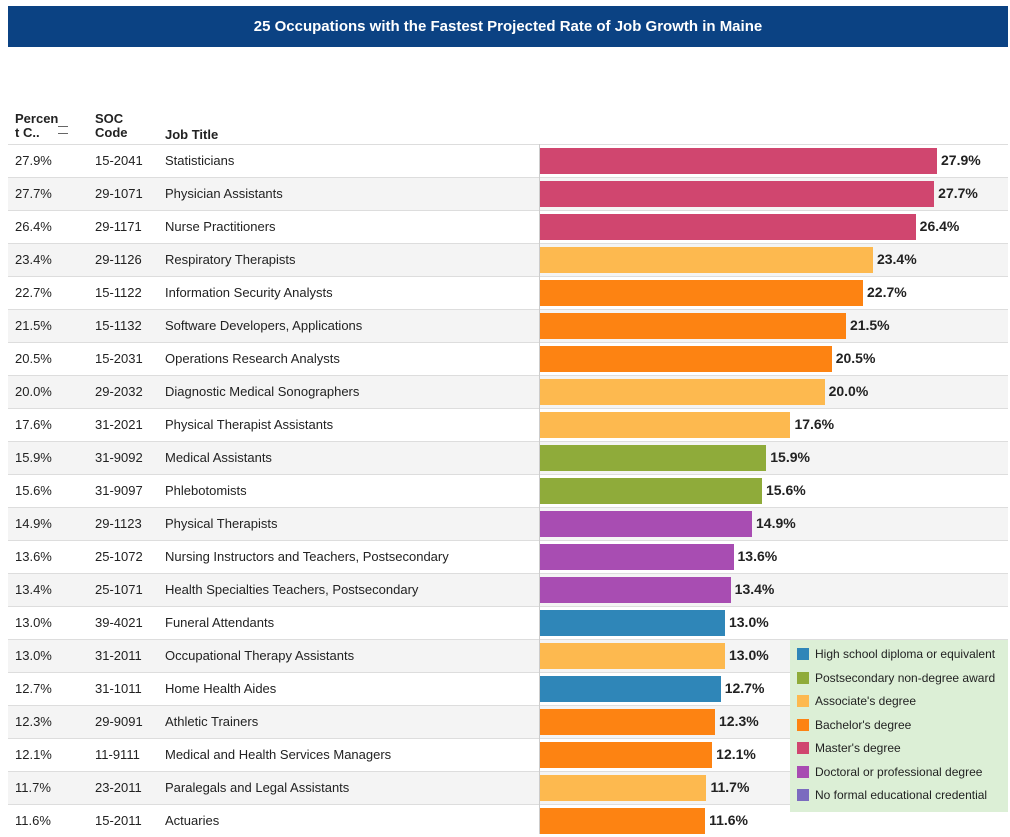  What do you see at coordinates (257, 787) in the screenshot?
I see `title-cell: Paralegals and Legal Assistants` at bounding box center [257, 787].